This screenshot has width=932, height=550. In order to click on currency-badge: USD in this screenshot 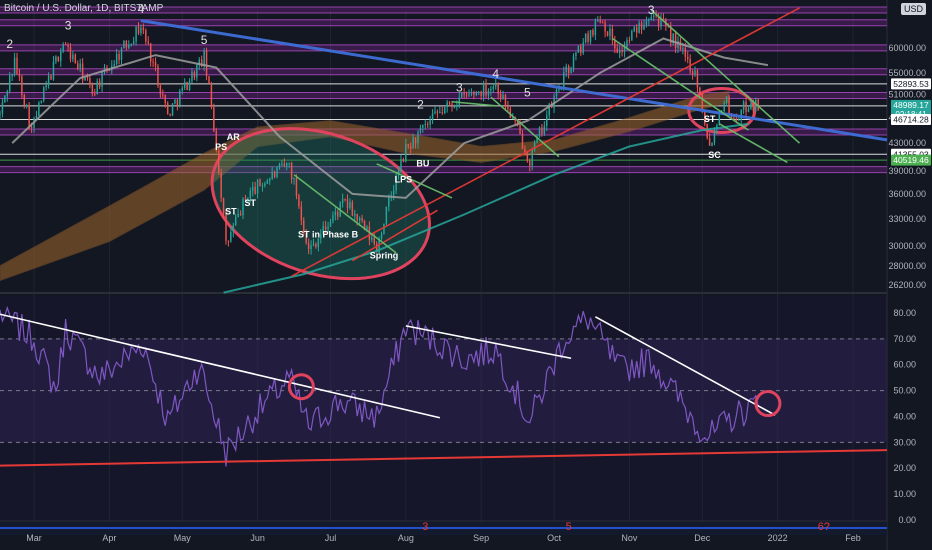, I will do `click(913, 9)`.